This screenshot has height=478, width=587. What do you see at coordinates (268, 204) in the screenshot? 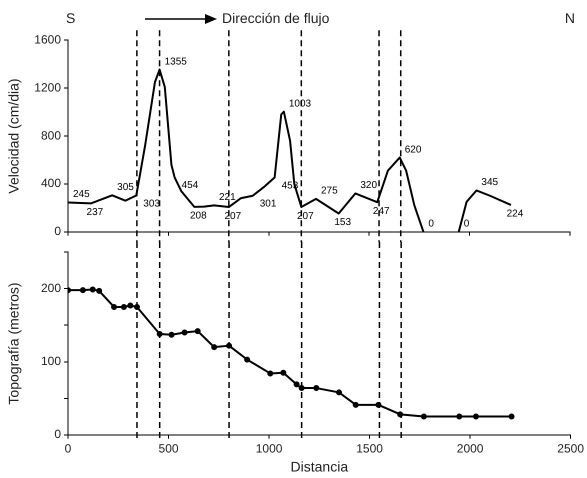
I see `data-label: 301` at bounding box center [268, 204].